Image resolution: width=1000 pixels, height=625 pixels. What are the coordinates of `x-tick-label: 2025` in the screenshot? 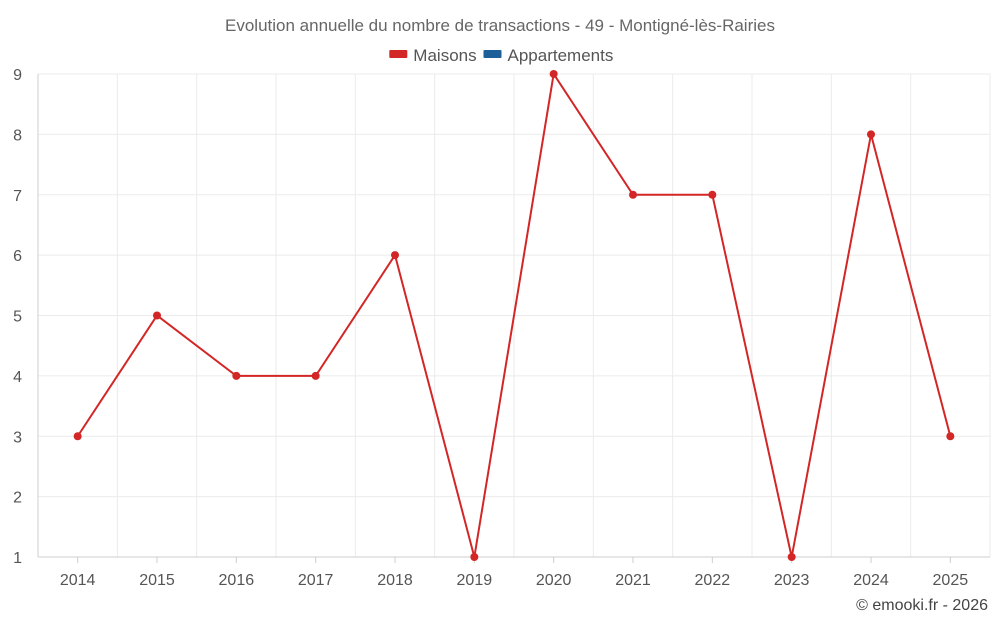 It's located at (951, 580).